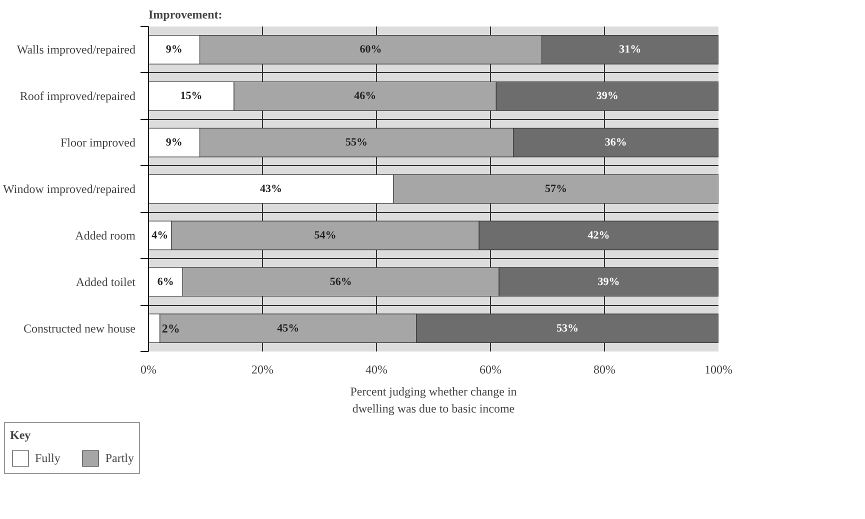 This screenshot has width=865, height=519. I want to click on y-axis-title: Improvement:, so click(185, 15).